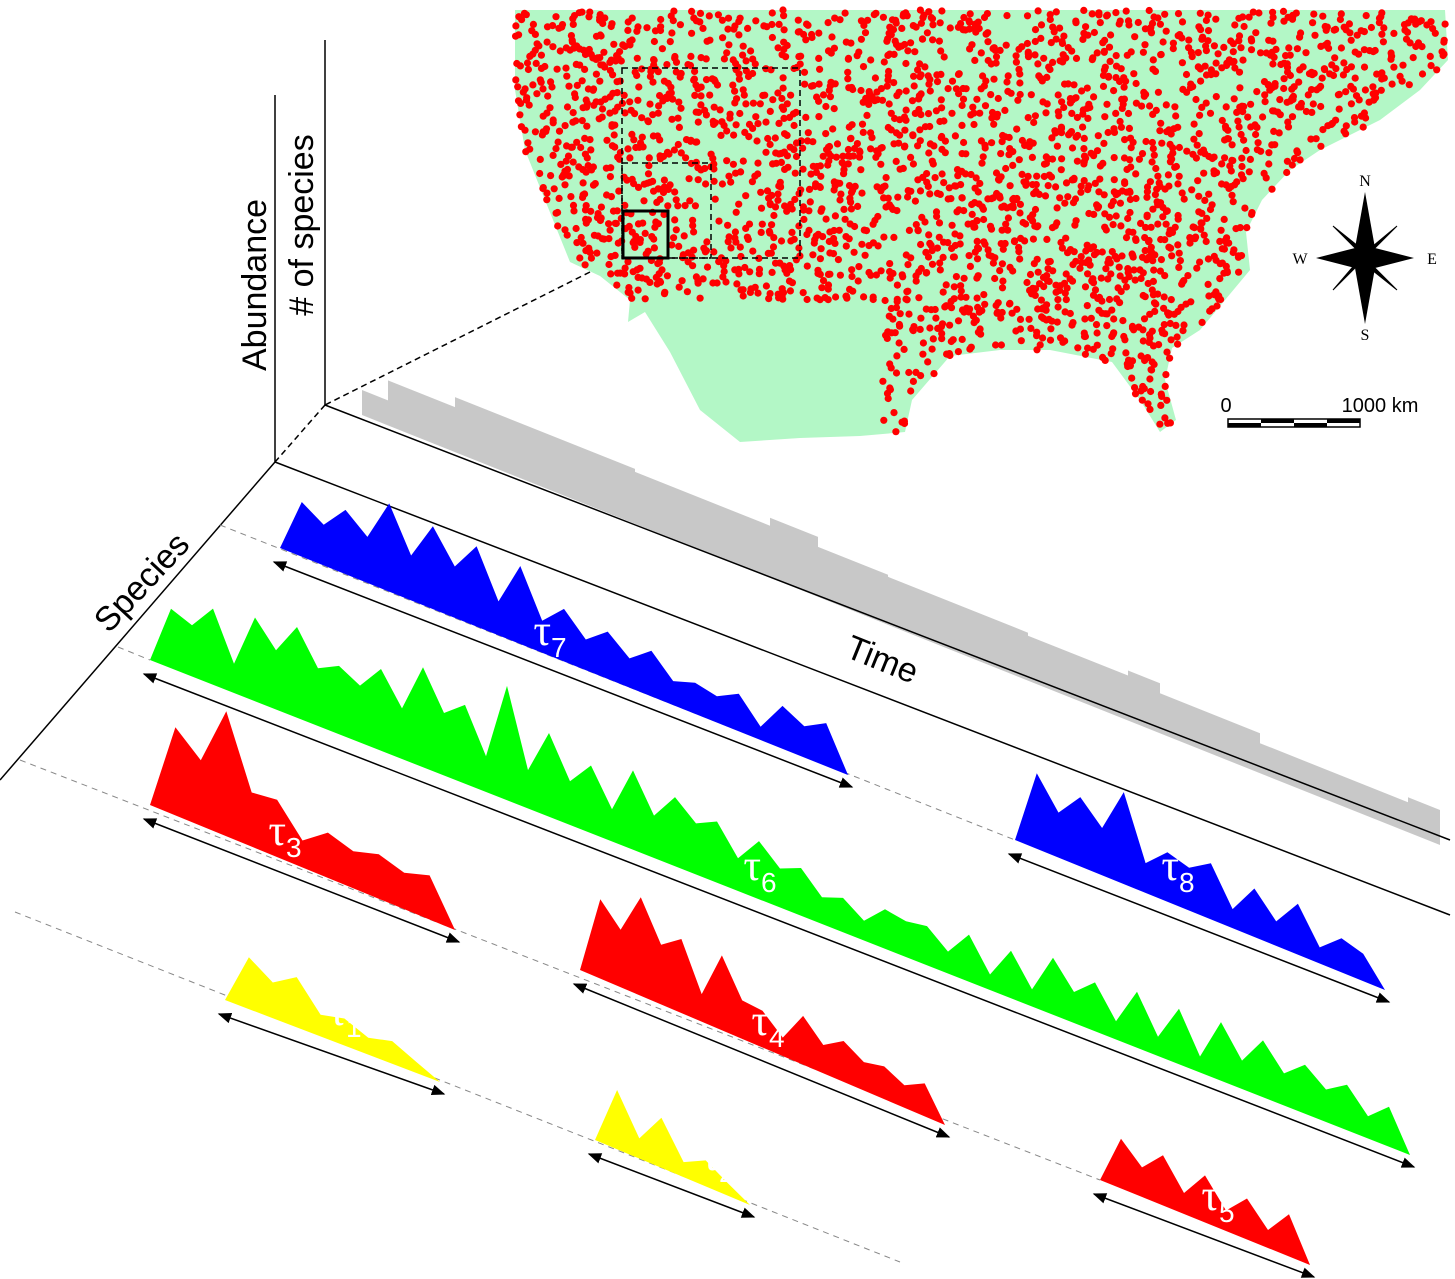 The width and height of the screenshot is (1455, 1279). What do you see at coordinates (767, 1024) in the screenshot?
I see `duration-label: τ4` at bounding box center [767, 1024].